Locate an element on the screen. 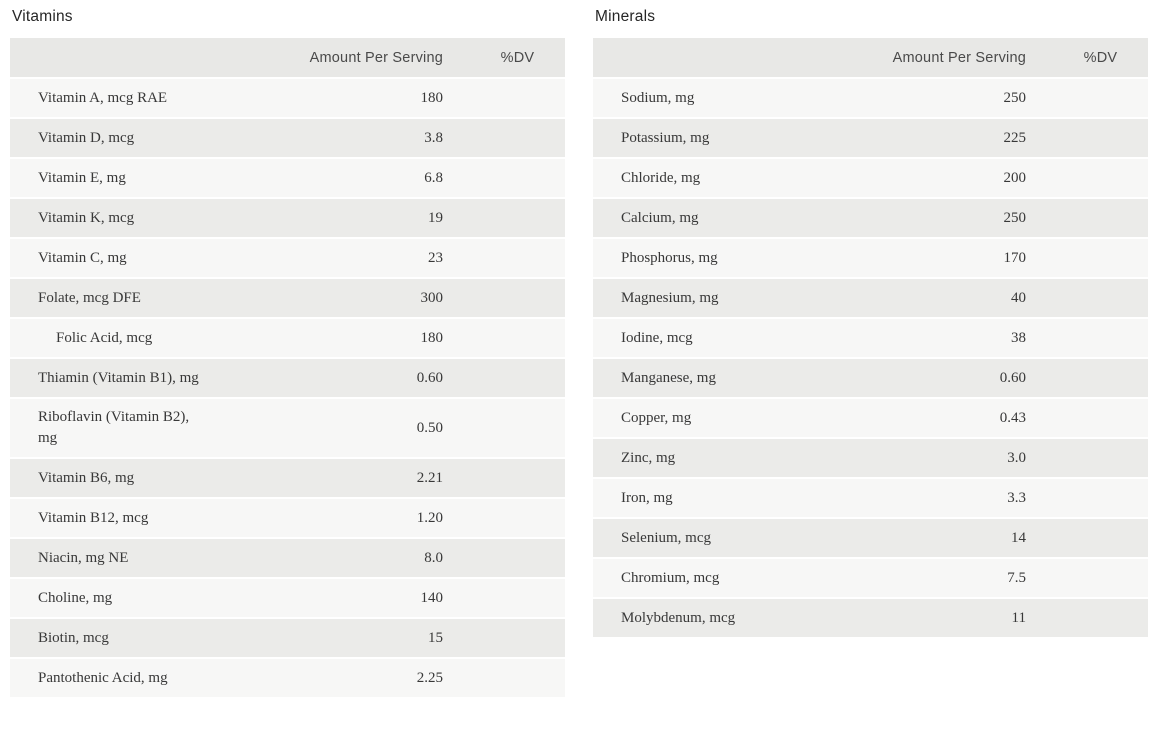 The height and width of the screenshot is (739, 1166). table-row: Copper, mg 0.43 is located at coordinates (870, 418).